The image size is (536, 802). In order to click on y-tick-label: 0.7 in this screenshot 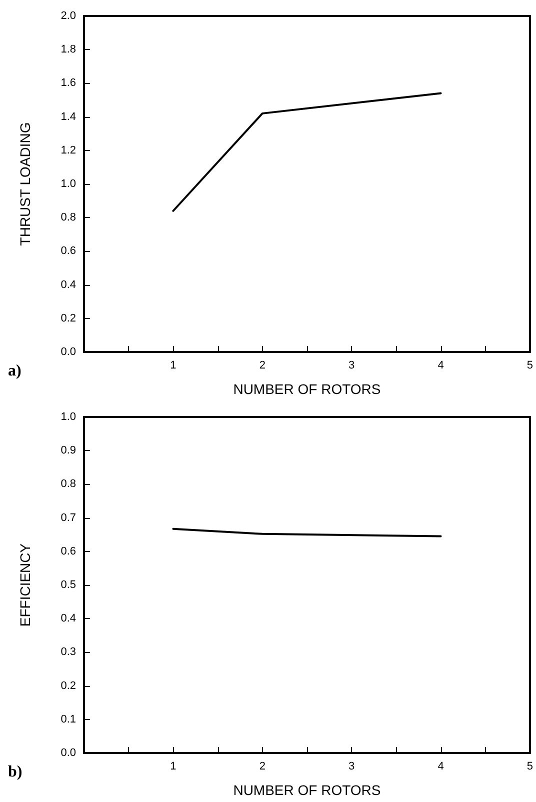, I will do `click(68, 518)`.